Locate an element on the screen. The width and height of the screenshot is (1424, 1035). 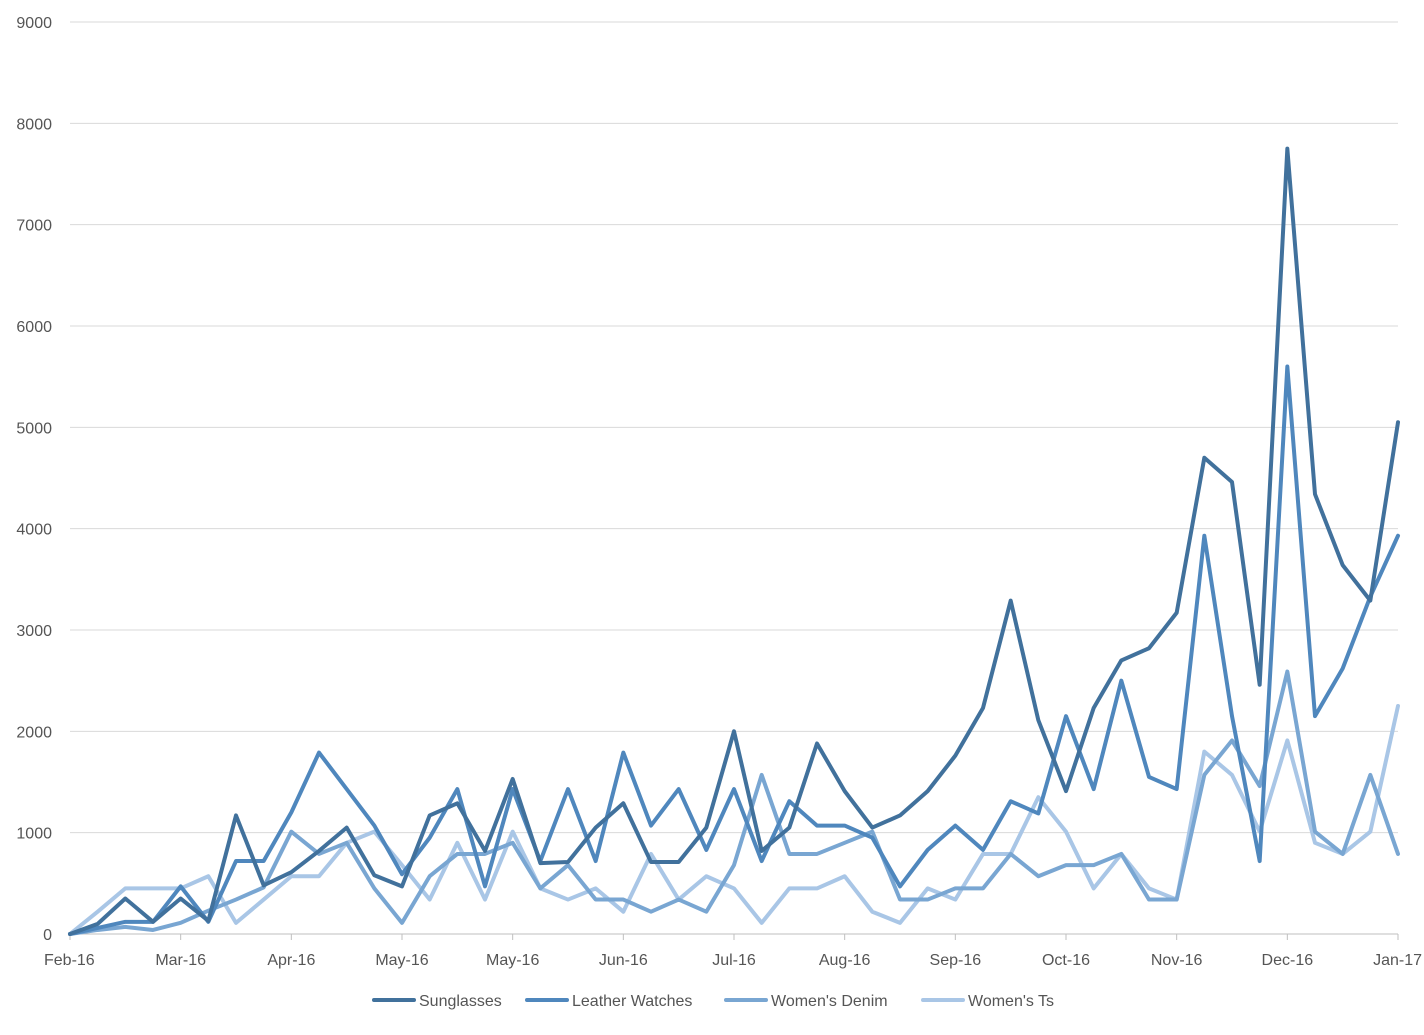
x-tick-label: Oct-16 is located at coordinates (1066, 960).